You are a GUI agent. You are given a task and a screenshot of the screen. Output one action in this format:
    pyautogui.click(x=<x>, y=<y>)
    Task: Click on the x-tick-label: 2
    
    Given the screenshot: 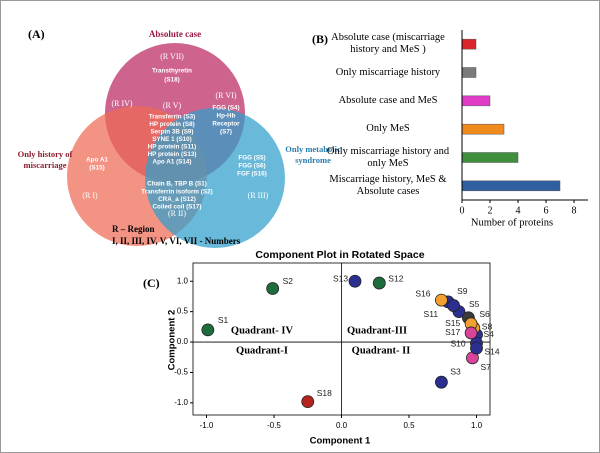 What is the action you would take?
    pyautogui.click(x=490, y=210)
    